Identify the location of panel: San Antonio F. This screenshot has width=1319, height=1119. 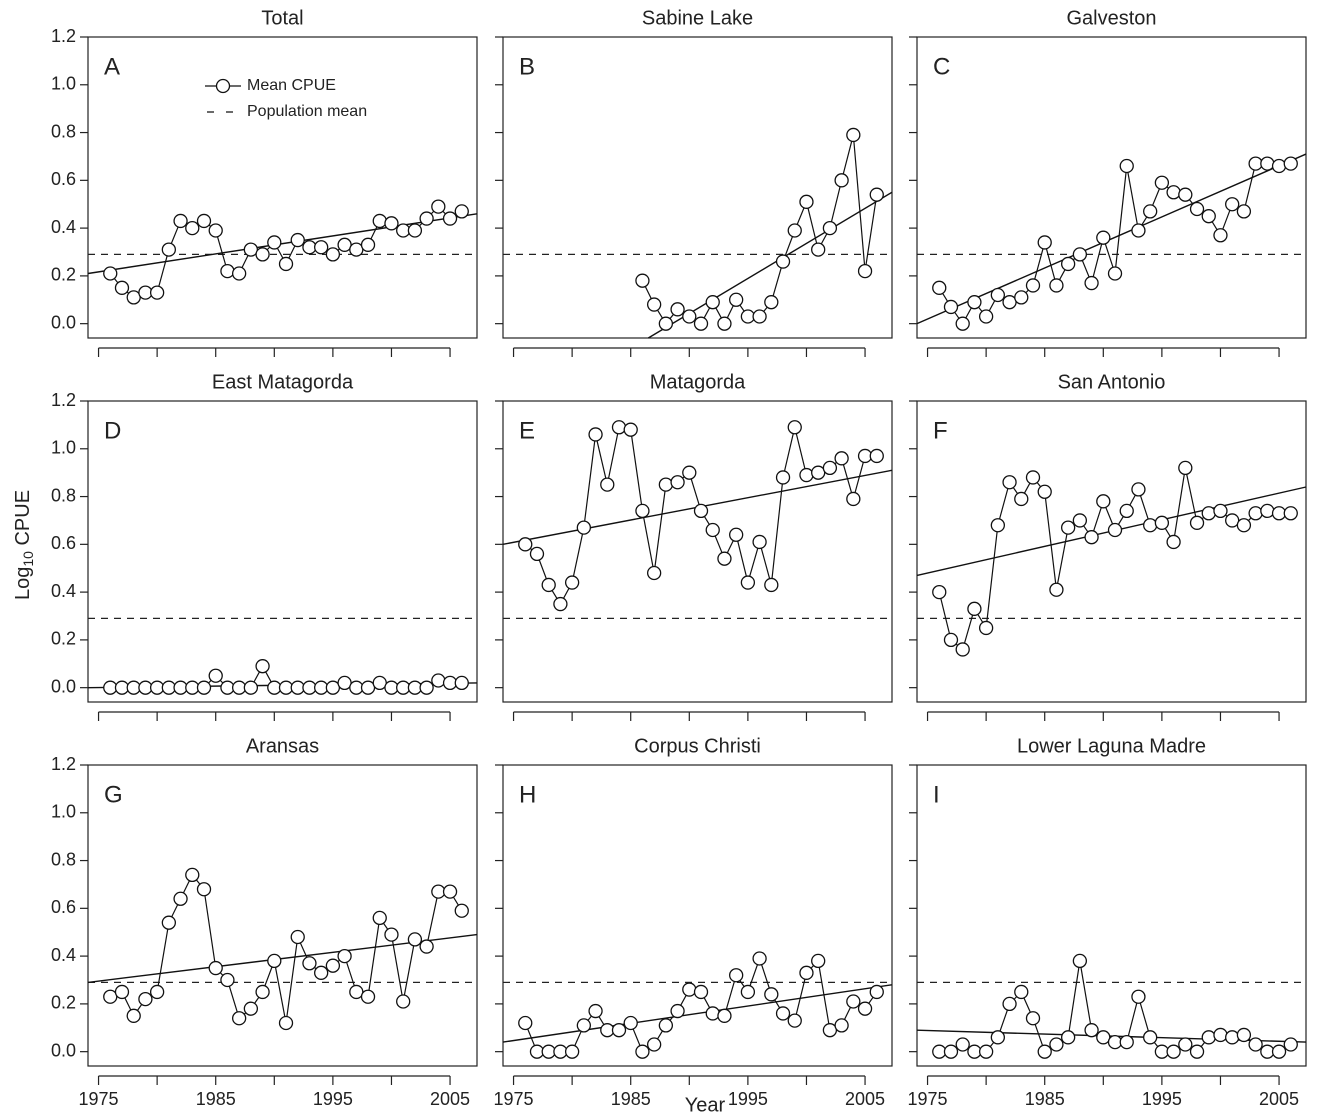
(1108, 546).